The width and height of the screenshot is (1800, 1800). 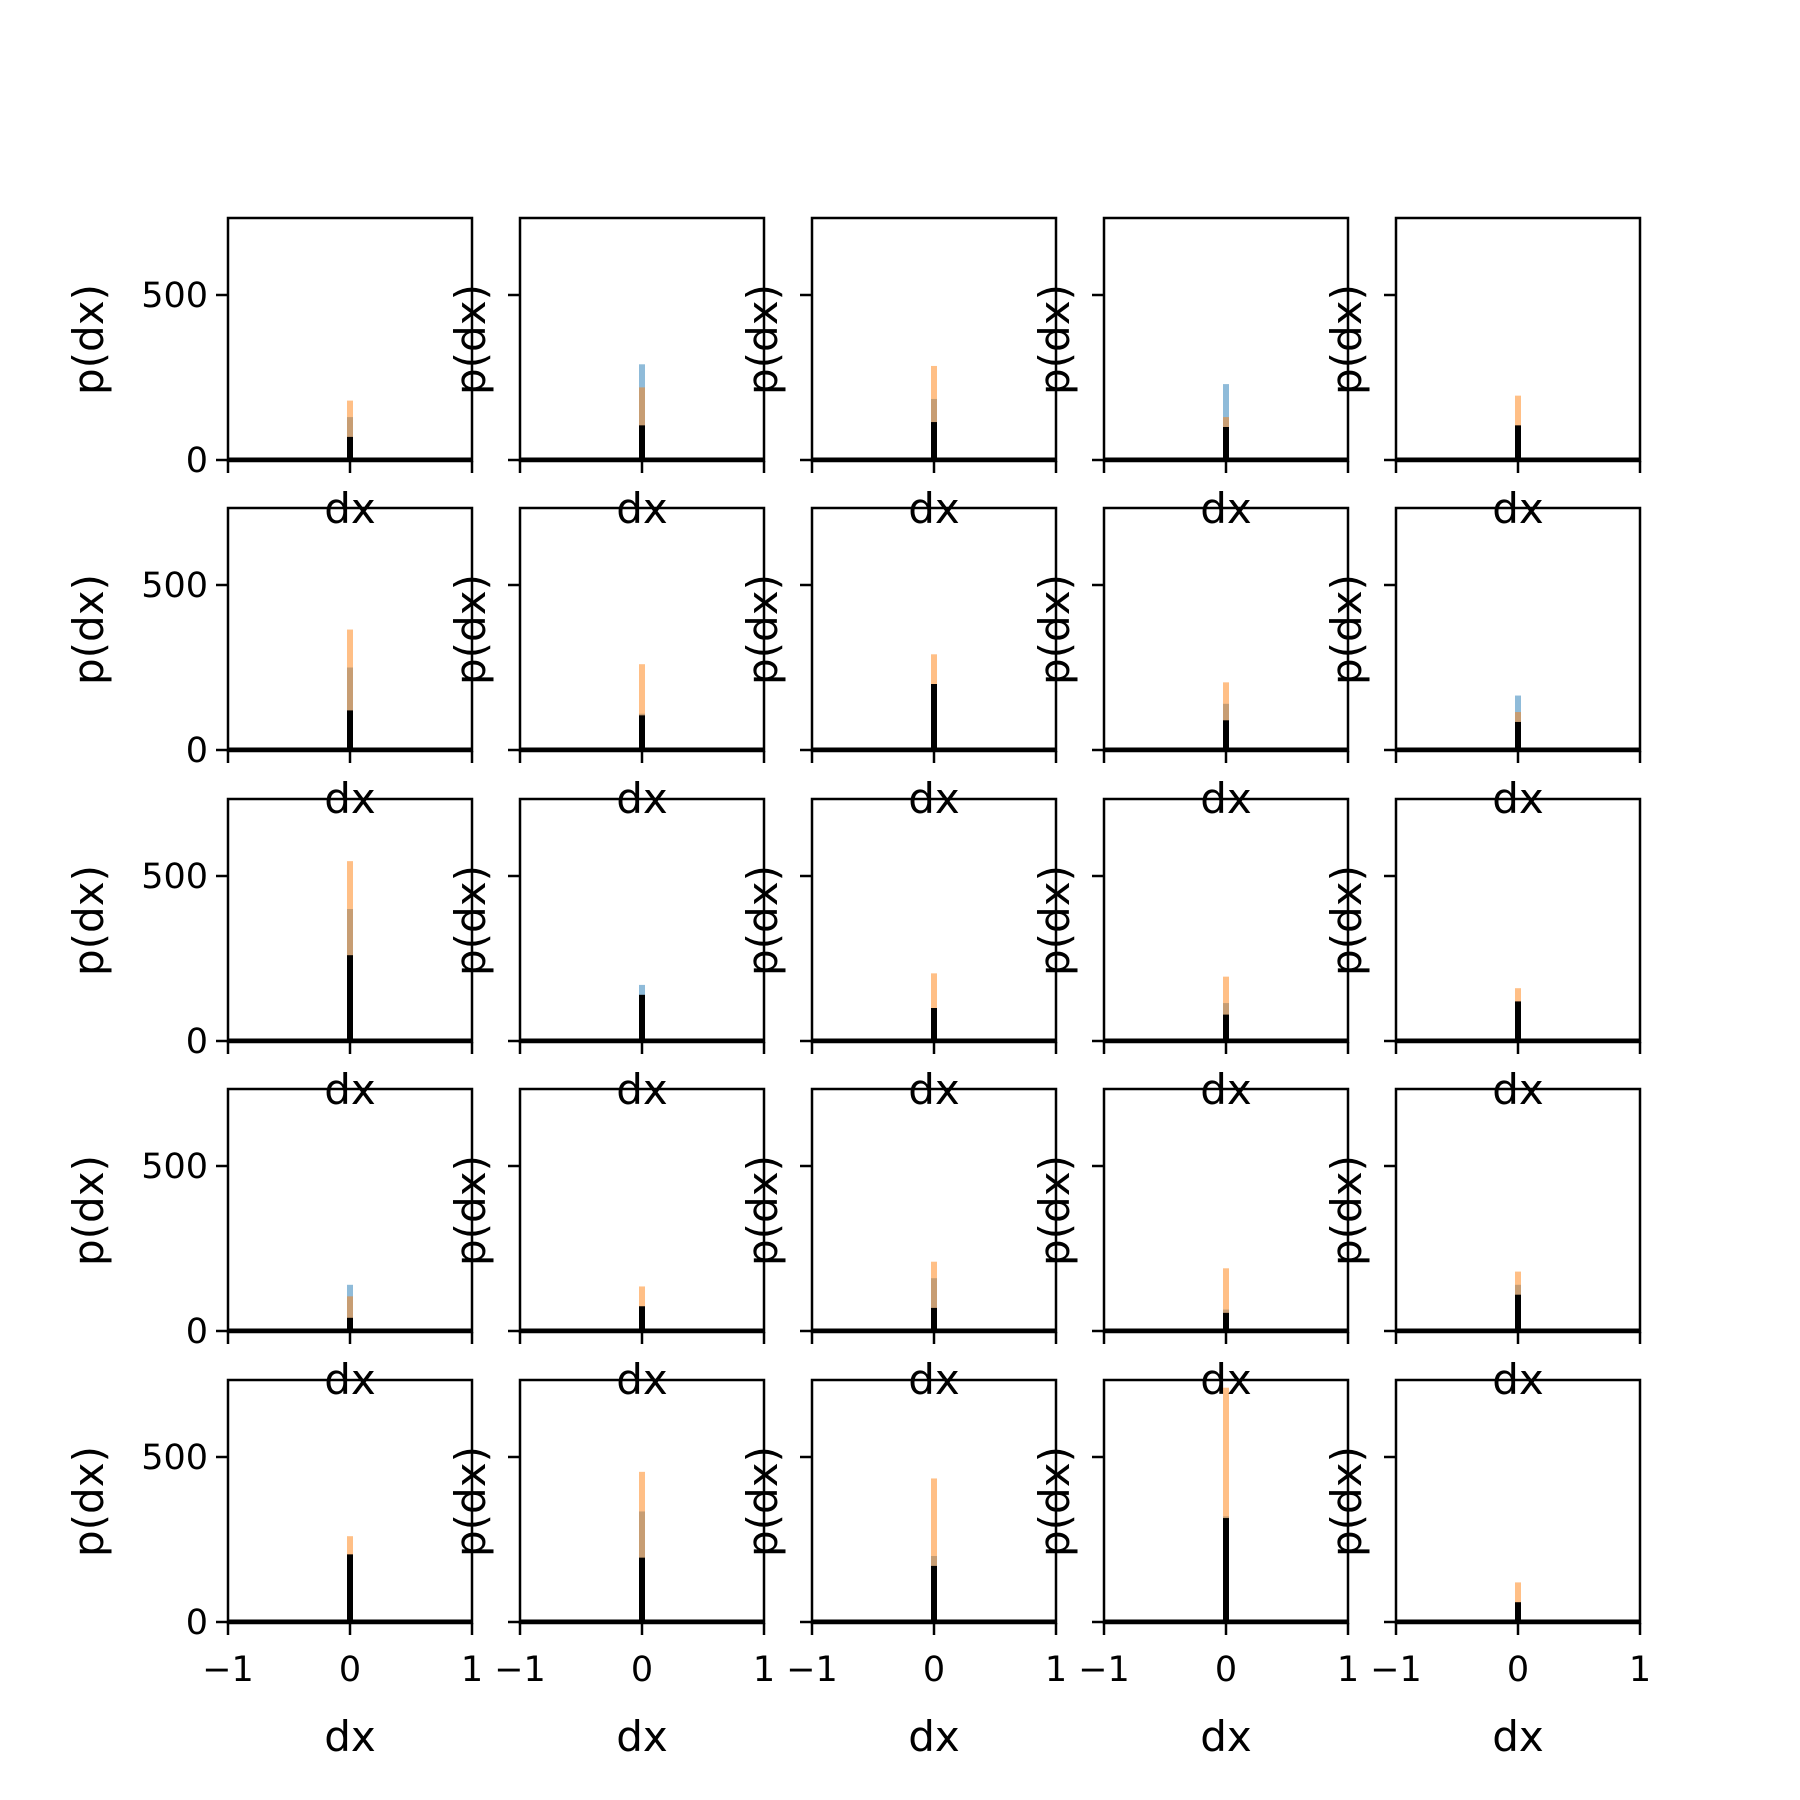 What do you see at coordinates (898, 955) in the screenshot?
I see `subplot-r3-c3: dxp(dx)` at bounding box center [898, 955].